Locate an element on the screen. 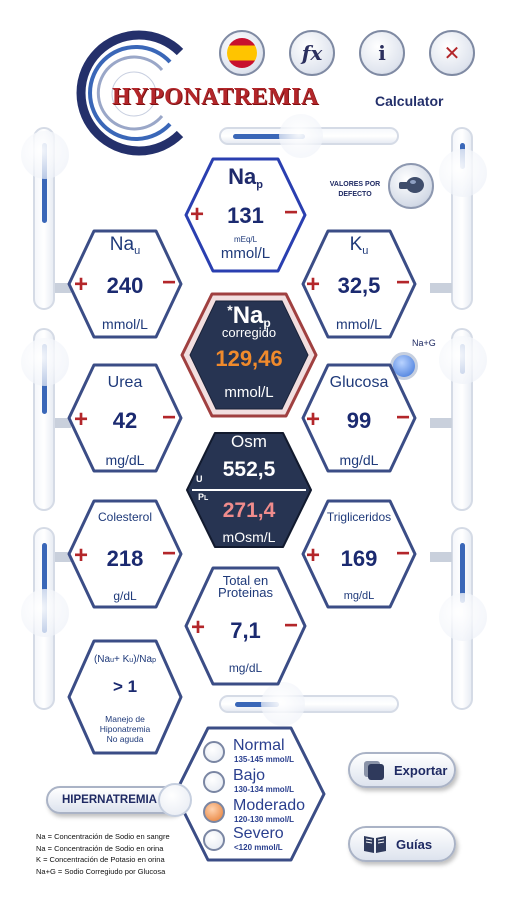  info-icon: i is located at coordinates (382, 53).